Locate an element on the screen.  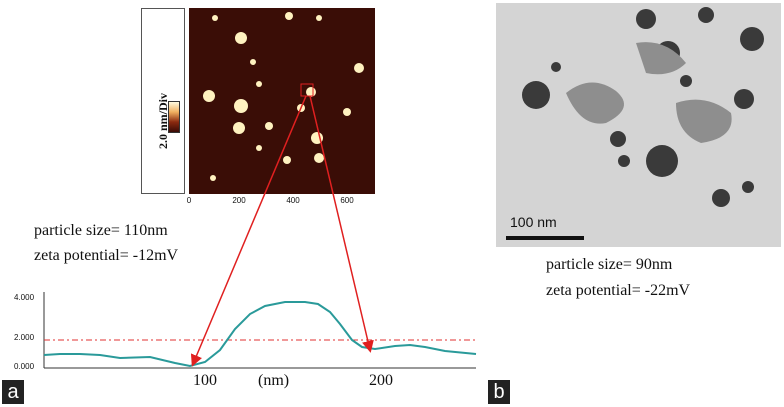
profile-y-tick: 0.000 is located at coordinates (24, 366).